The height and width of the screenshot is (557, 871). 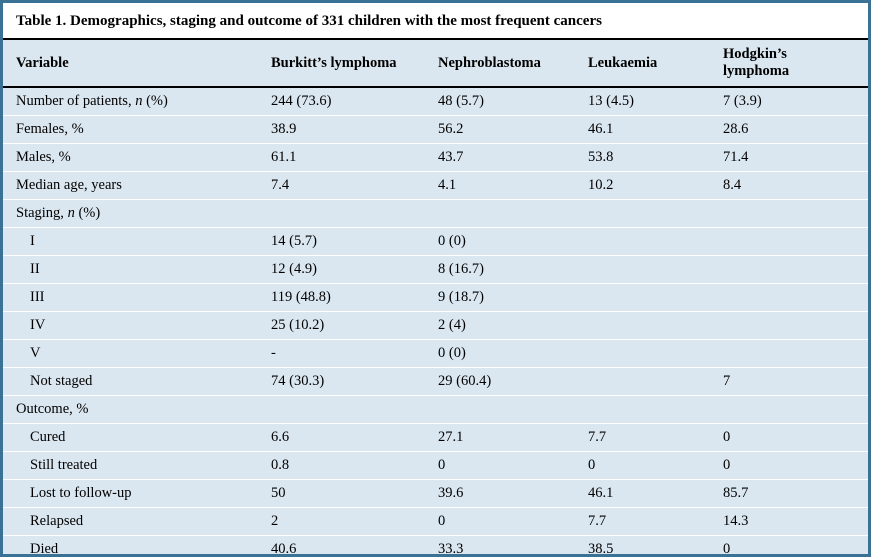 I want to click on cell-value: 0.8, so click(x=341, y=465).